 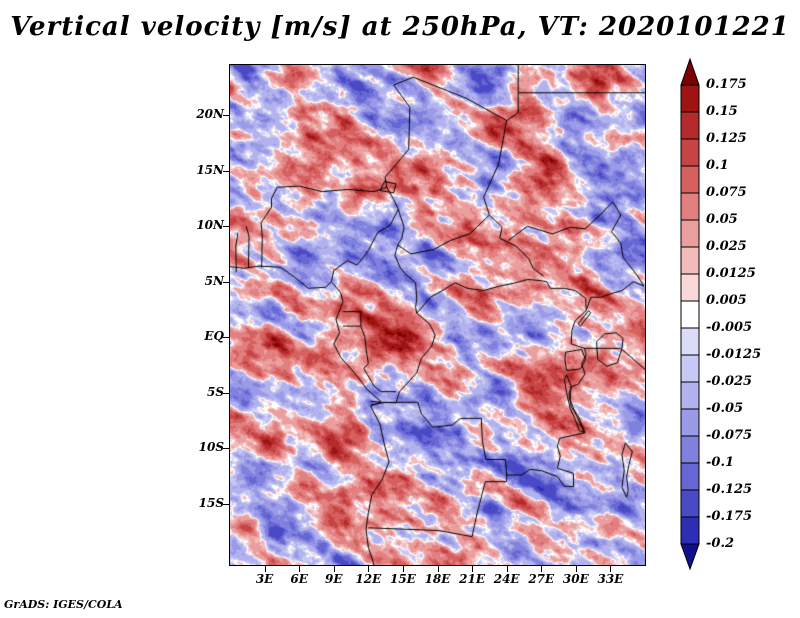 I want to click on colorbar-tick-label: -0.0125, so click(x=734, y=354).